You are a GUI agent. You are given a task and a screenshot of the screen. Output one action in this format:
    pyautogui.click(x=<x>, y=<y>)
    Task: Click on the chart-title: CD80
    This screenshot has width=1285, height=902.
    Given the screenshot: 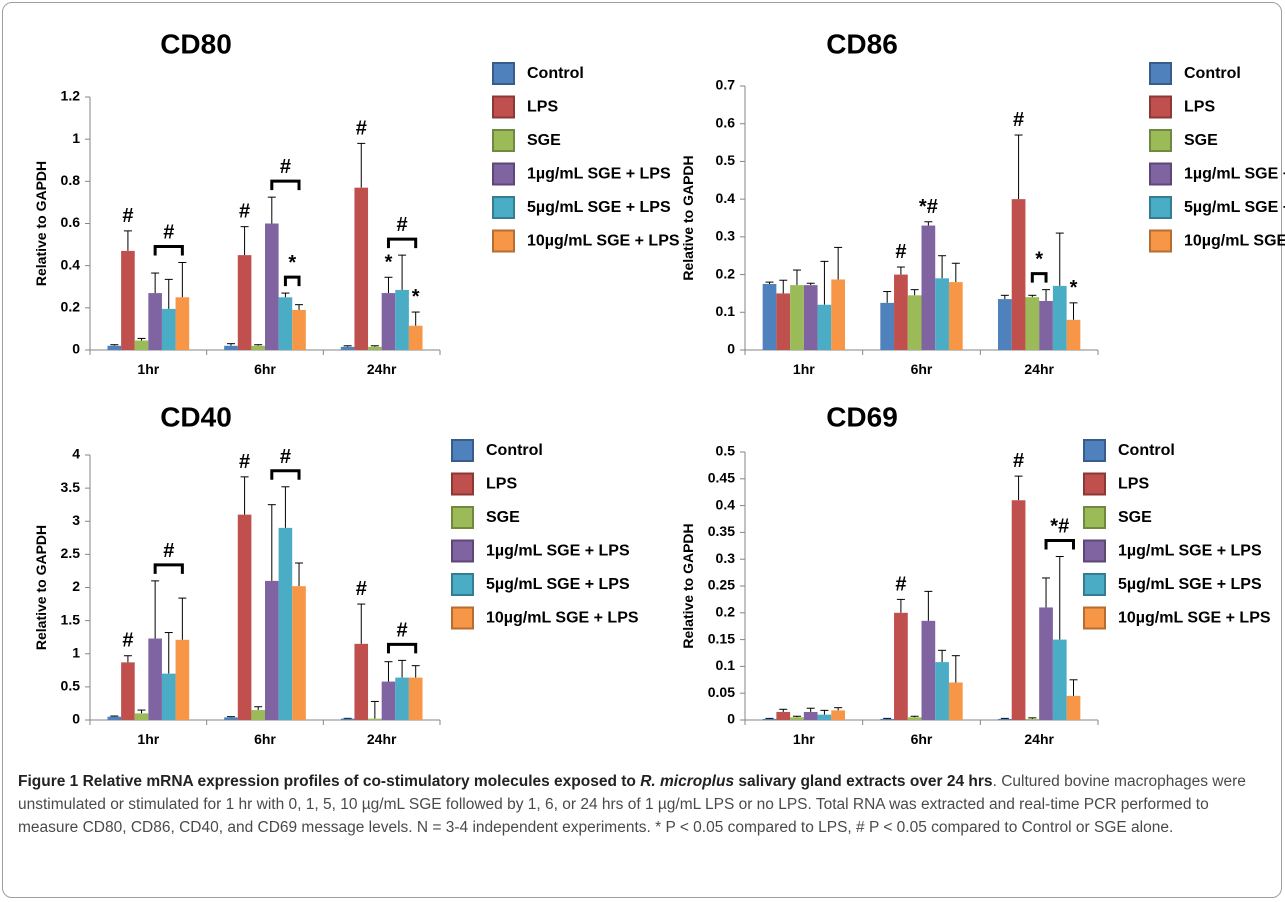 What is the action you would take?
    pyautogui.click(x=196, y=43)
    